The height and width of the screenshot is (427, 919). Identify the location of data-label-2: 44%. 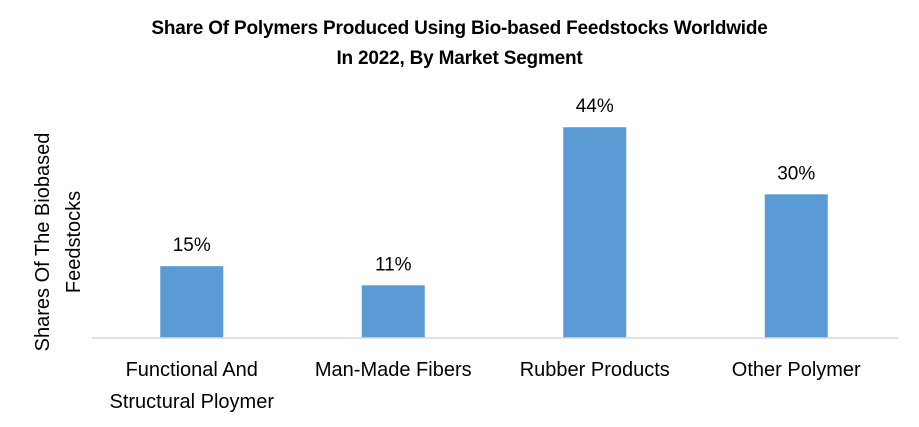
(595, 106).